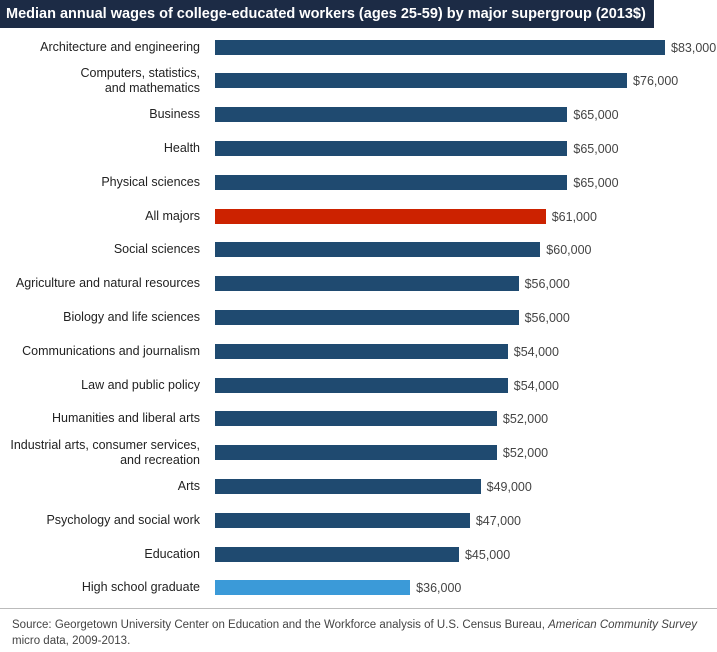 The image size is (717, 652). I want to click on category-label: Computers, statistics, and mathematics, so click(140, 80).